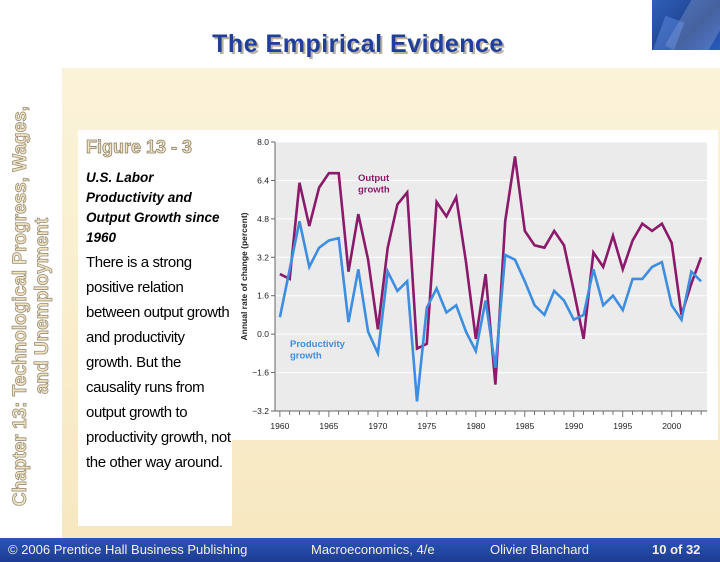 This screenshot has width=720, height=562. I want to click on output-growth-label: Output growth, so click(374, 184).